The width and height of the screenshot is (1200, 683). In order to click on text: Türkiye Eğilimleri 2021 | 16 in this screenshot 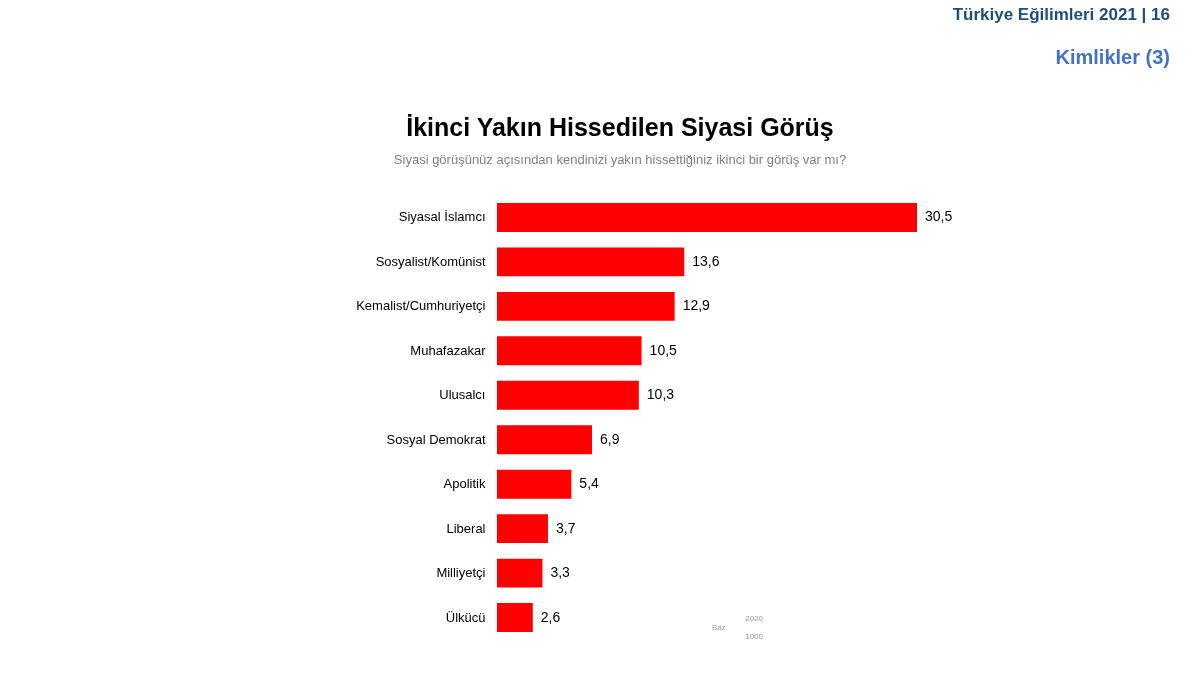, I will do `click(1061, 14)`.